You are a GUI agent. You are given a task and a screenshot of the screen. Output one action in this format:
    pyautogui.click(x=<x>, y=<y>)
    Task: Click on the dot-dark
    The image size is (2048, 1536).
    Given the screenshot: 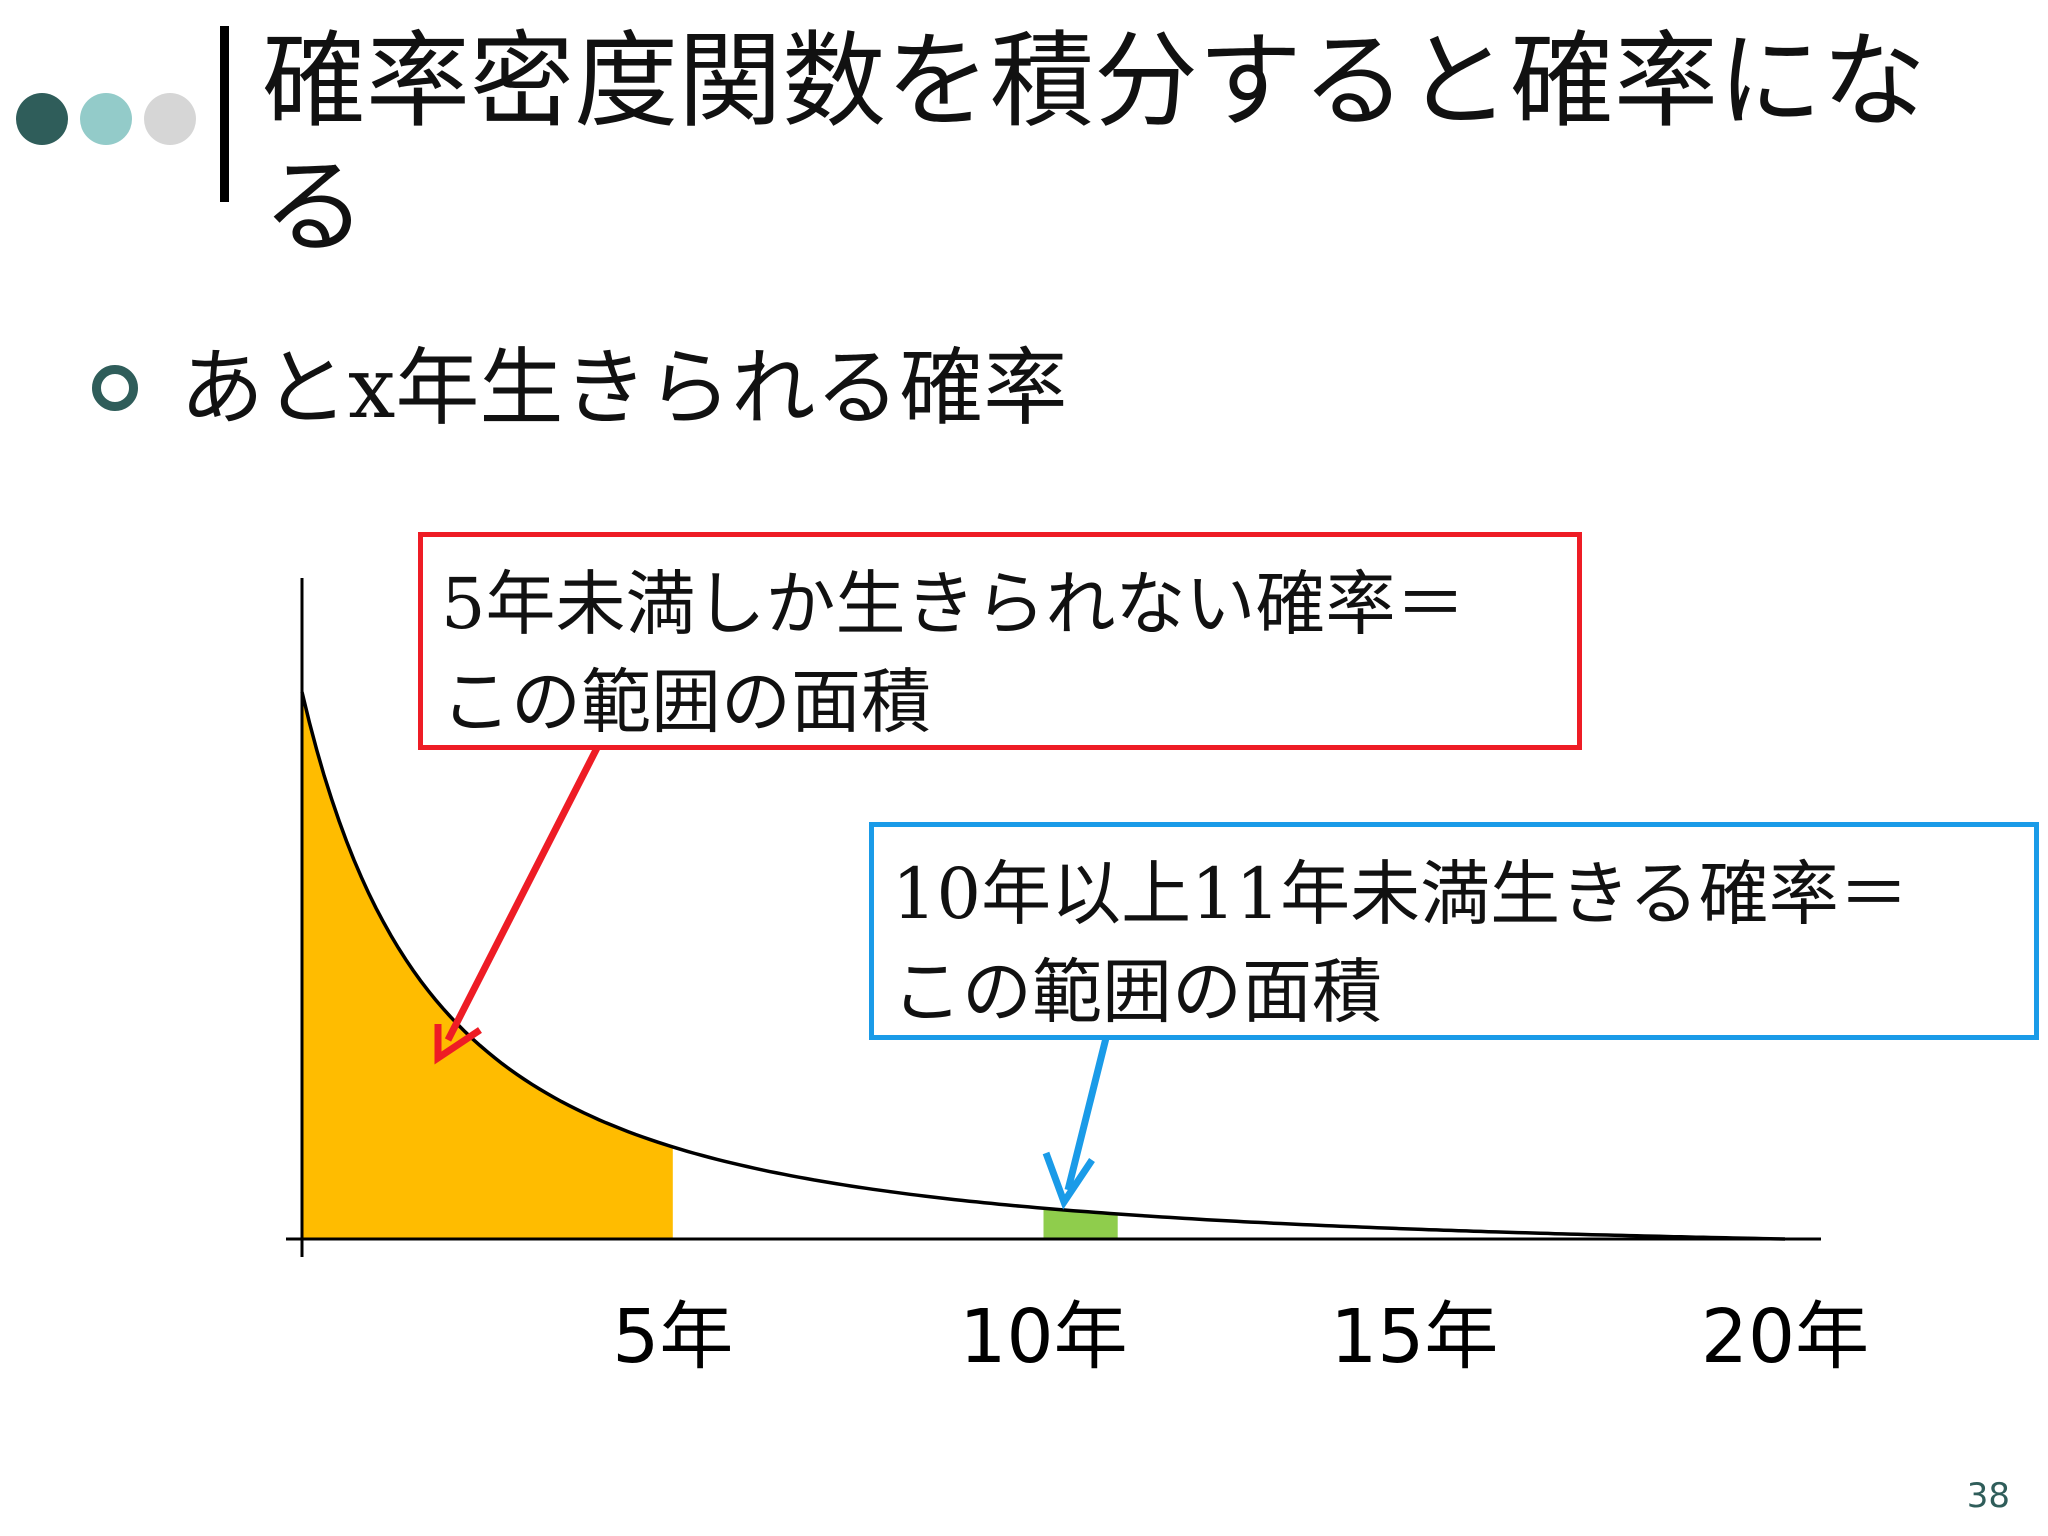 What is the action you would take?
    pyautogui.click(x=42, y=119)
    